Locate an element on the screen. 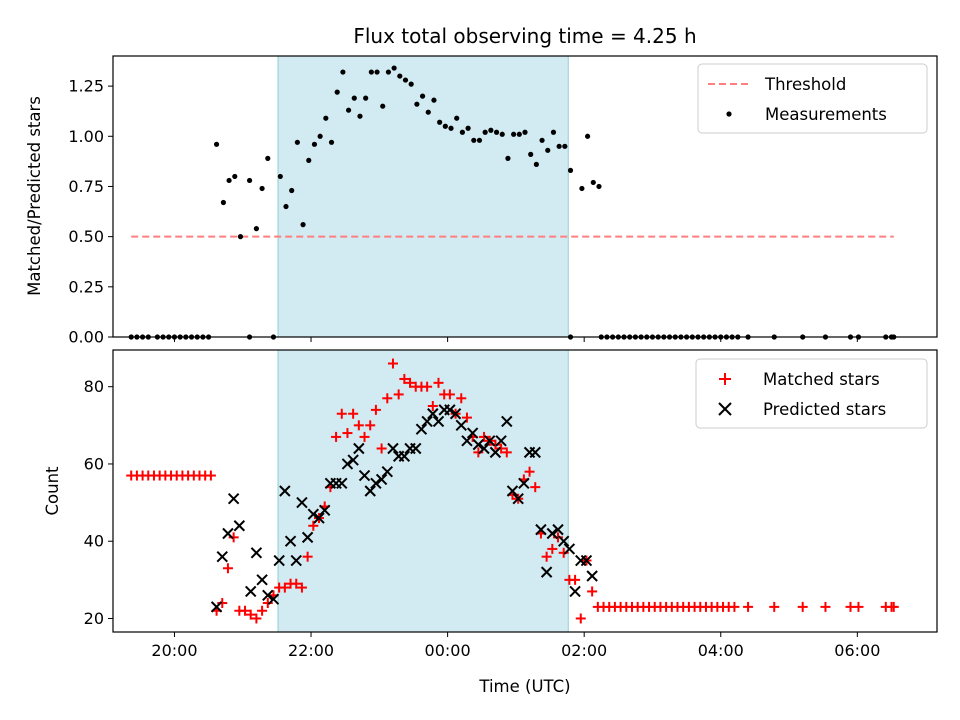 This screenshot has width=960, height=720. x-tick-label: 20:00 is located at coordinates (174, 650).